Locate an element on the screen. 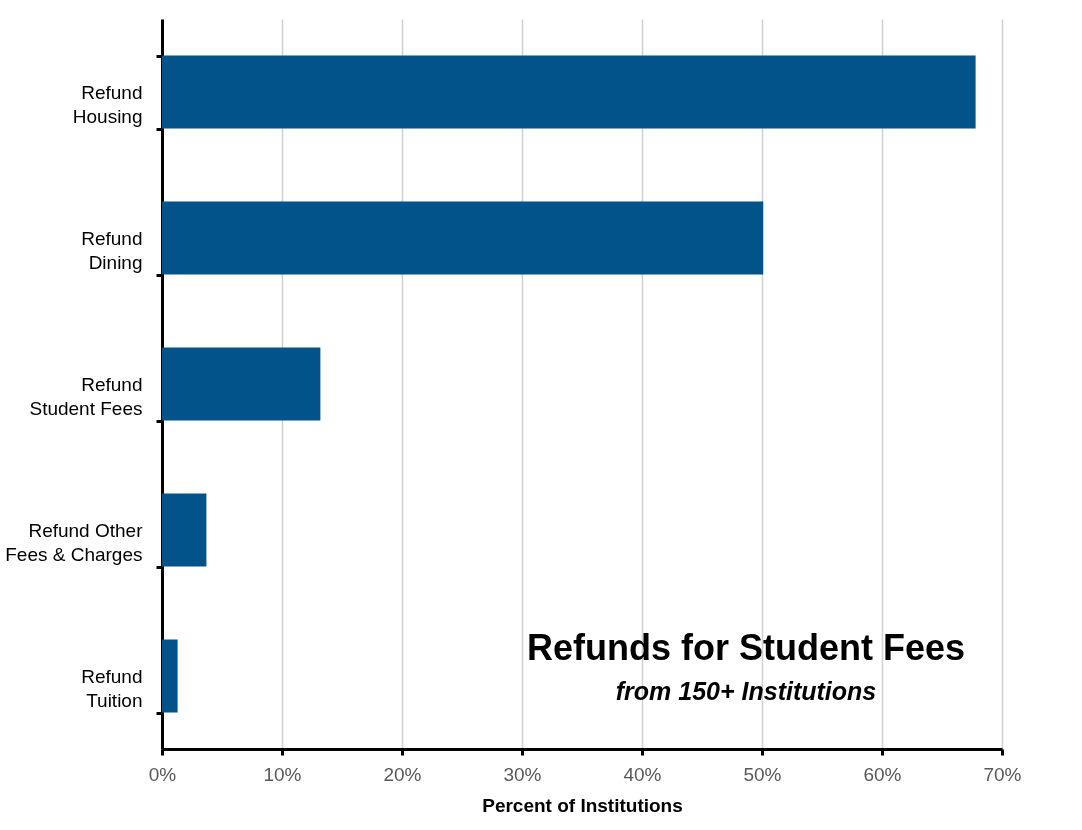 This screenshot has height=830, width=1082. x-tick-label: 20% is located at coordinates (402, 774).